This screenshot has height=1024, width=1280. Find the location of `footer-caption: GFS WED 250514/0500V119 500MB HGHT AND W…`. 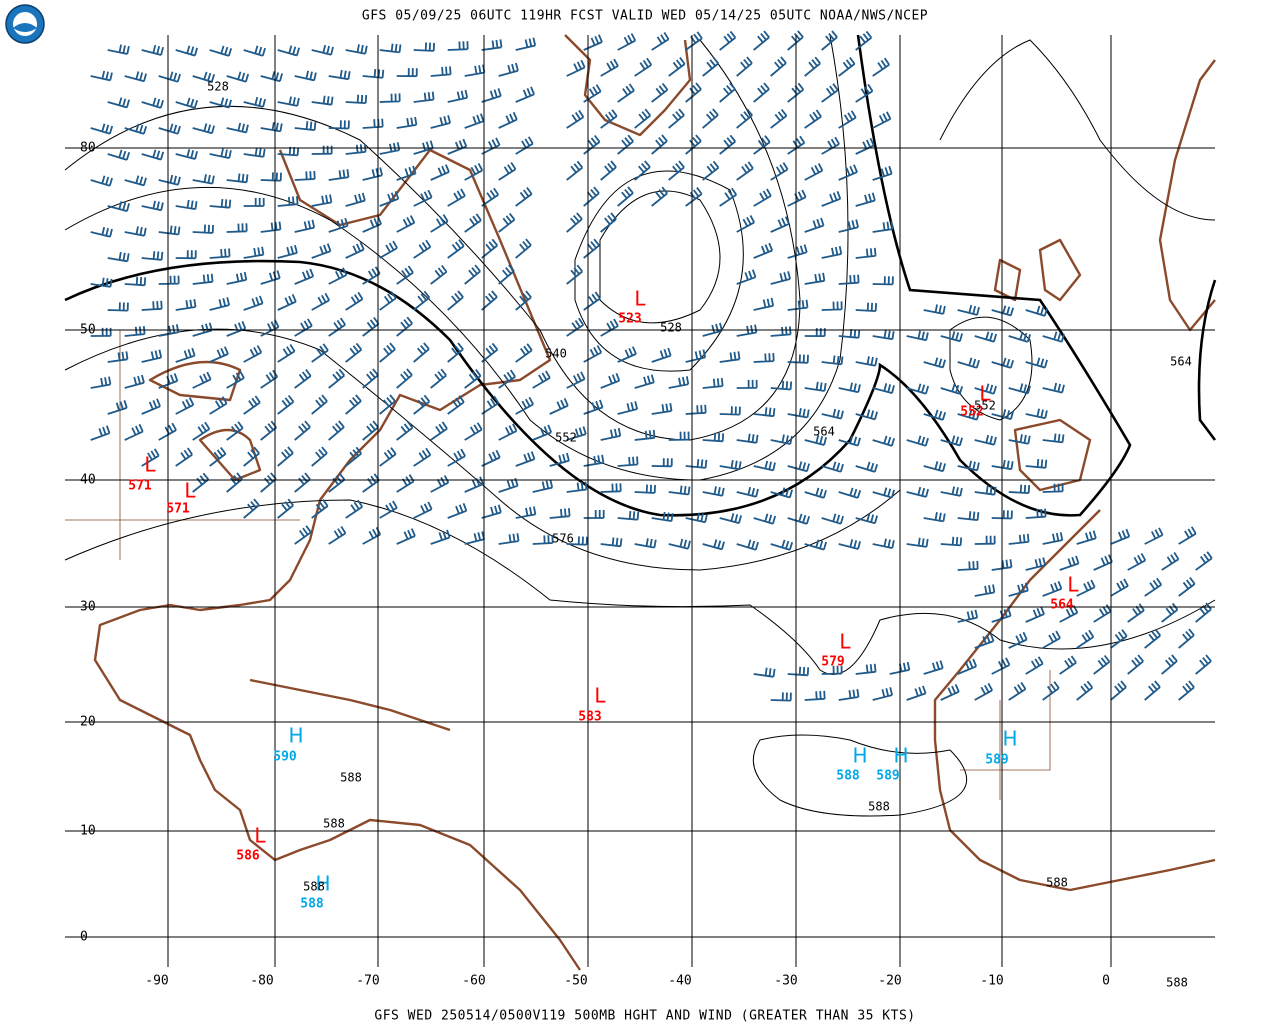

footer-caption: GFS WED 250514/0500V119 500MB HGHT AND W… is located at coordinates (644, 1016).